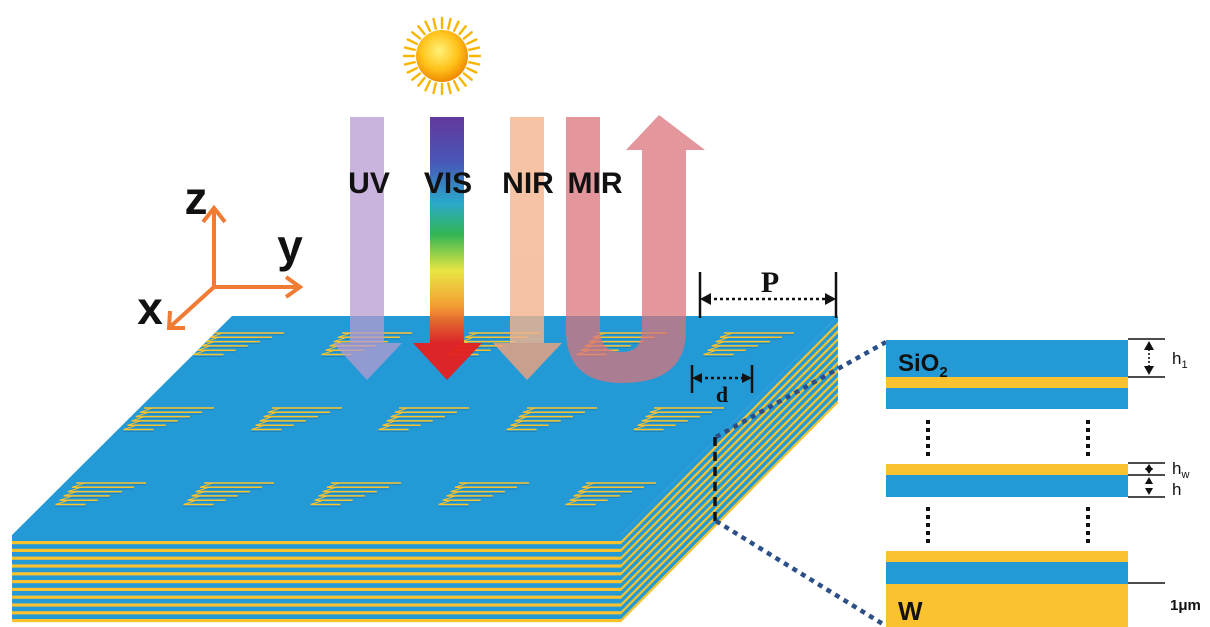 The height and width of the screenshot is (627, 1210). What do you see at coordinates (1007, 382) in the screenshot?
I see `top-metal-layer` at bounding box center [1007, 382].